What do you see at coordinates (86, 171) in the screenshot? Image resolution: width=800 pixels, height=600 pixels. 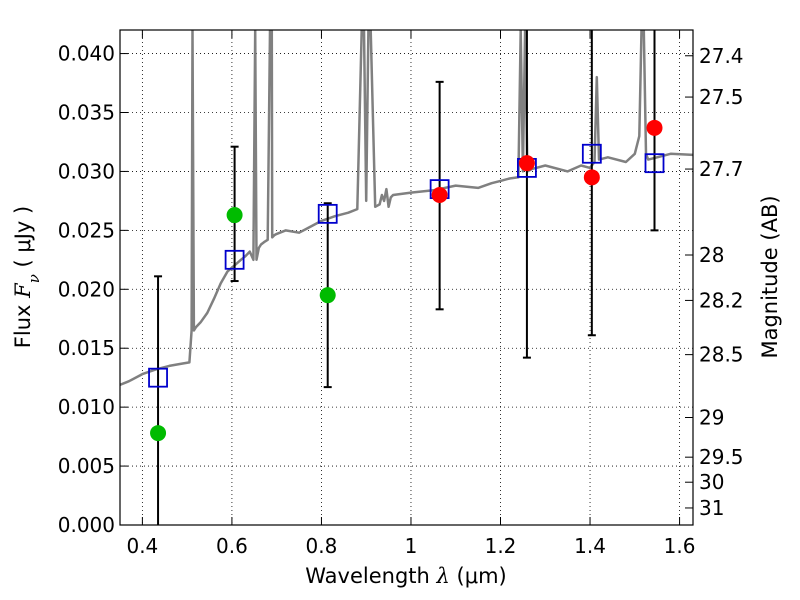 I see `y-tick-label: 0.030` at bounding box center [86, 171].